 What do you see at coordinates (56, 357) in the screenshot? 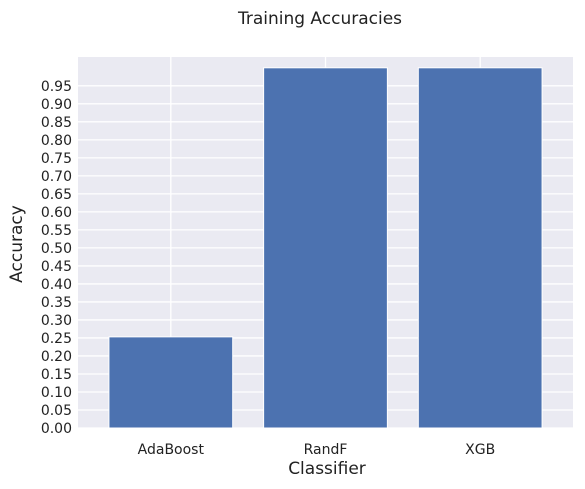
I see `y-tick-label: 0.20` at bounding box center [56, 357].